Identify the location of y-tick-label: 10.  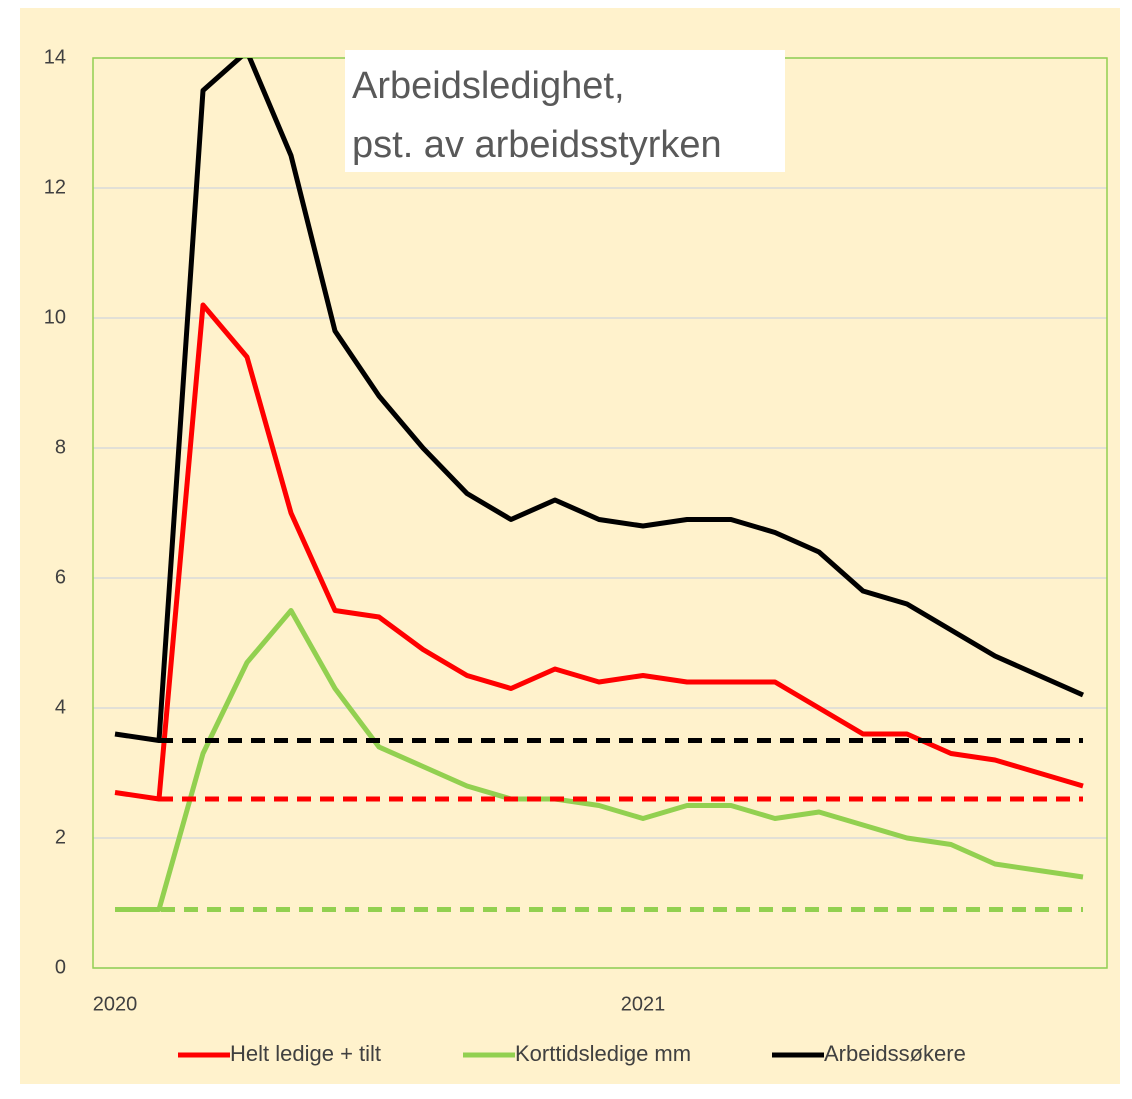
(55, 317).